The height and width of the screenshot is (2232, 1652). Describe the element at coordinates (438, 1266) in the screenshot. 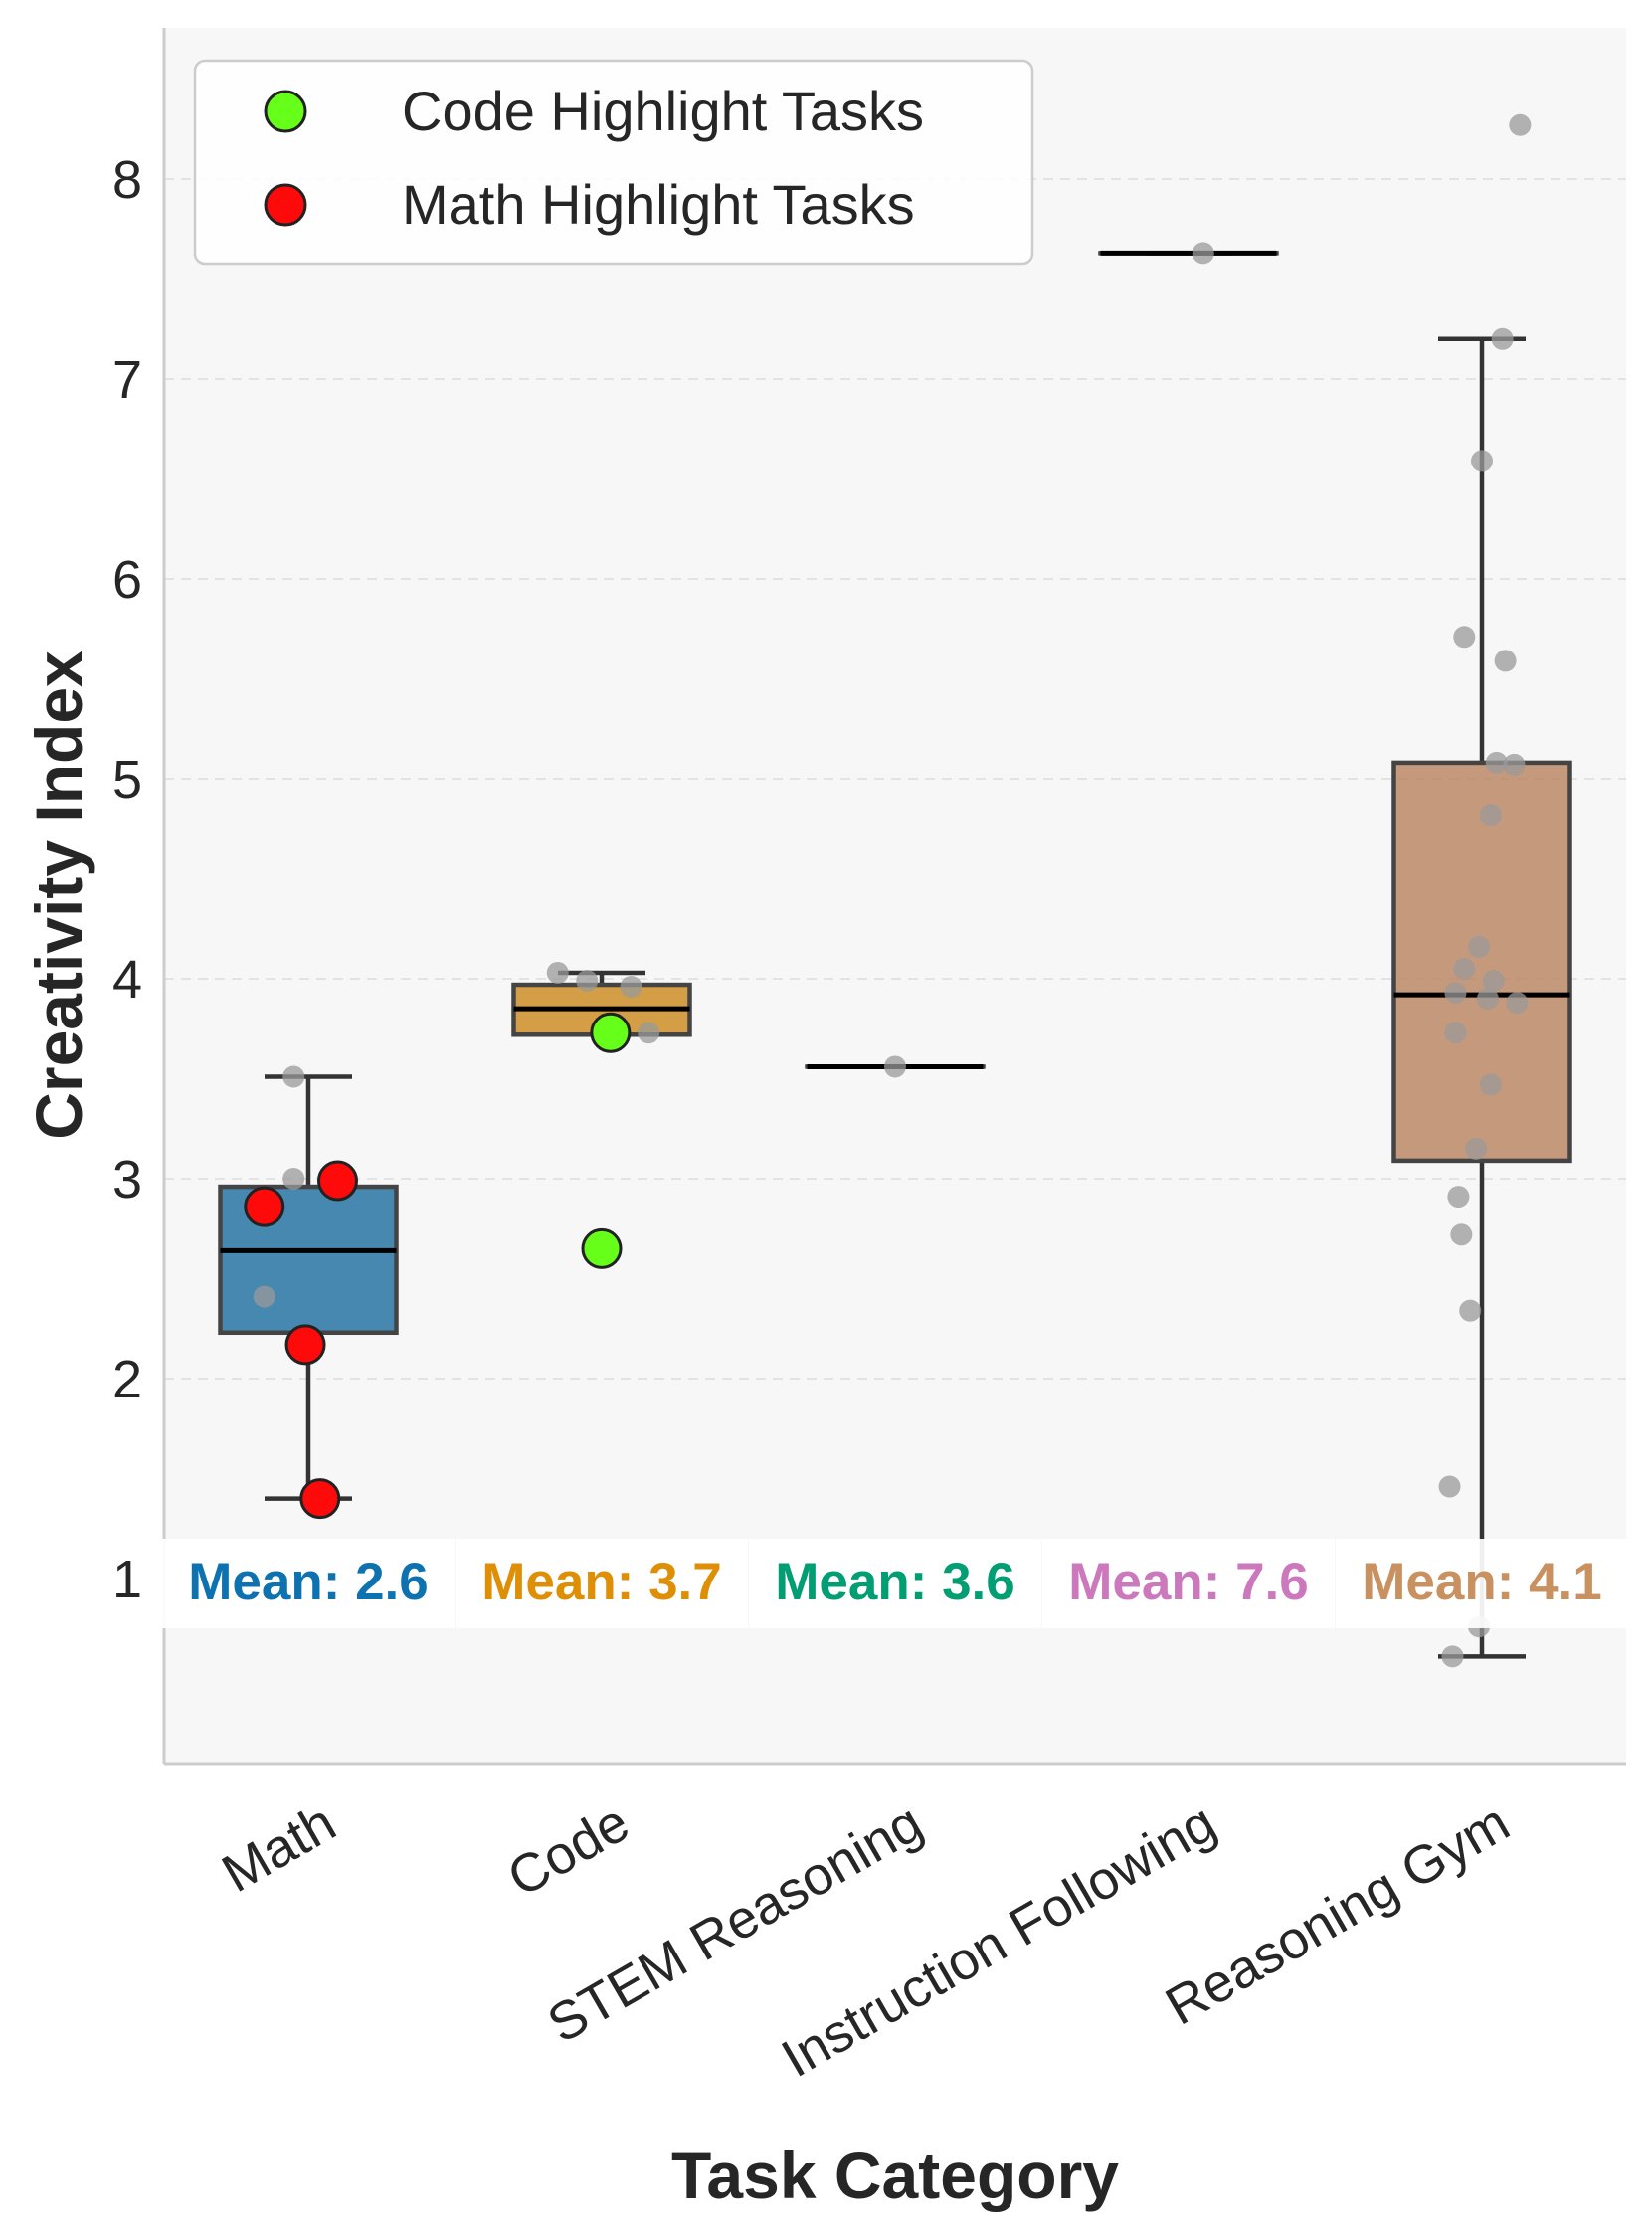

I see `highlight-points` at that location.